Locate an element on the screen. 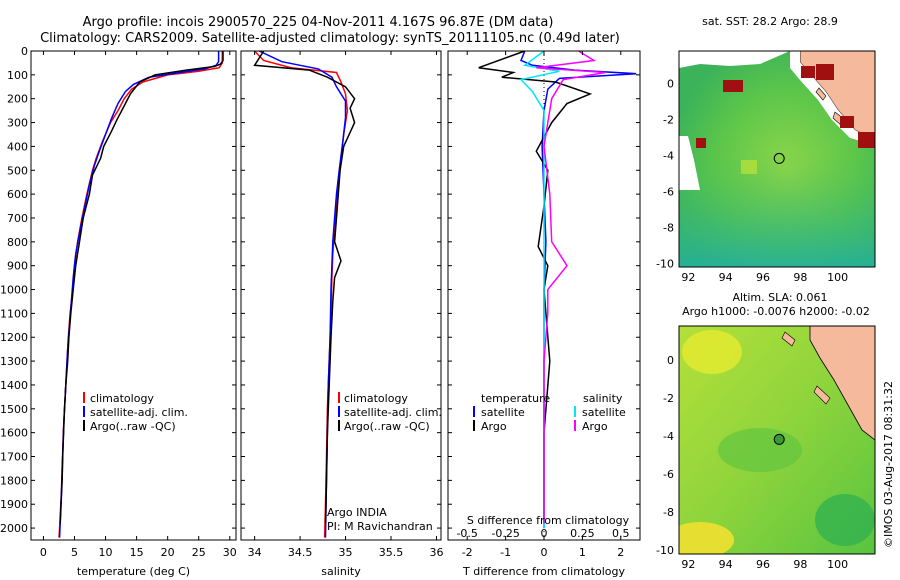 This screenshot has height=580, width=900. sst-map-frame is located at coordinates (777, 159).